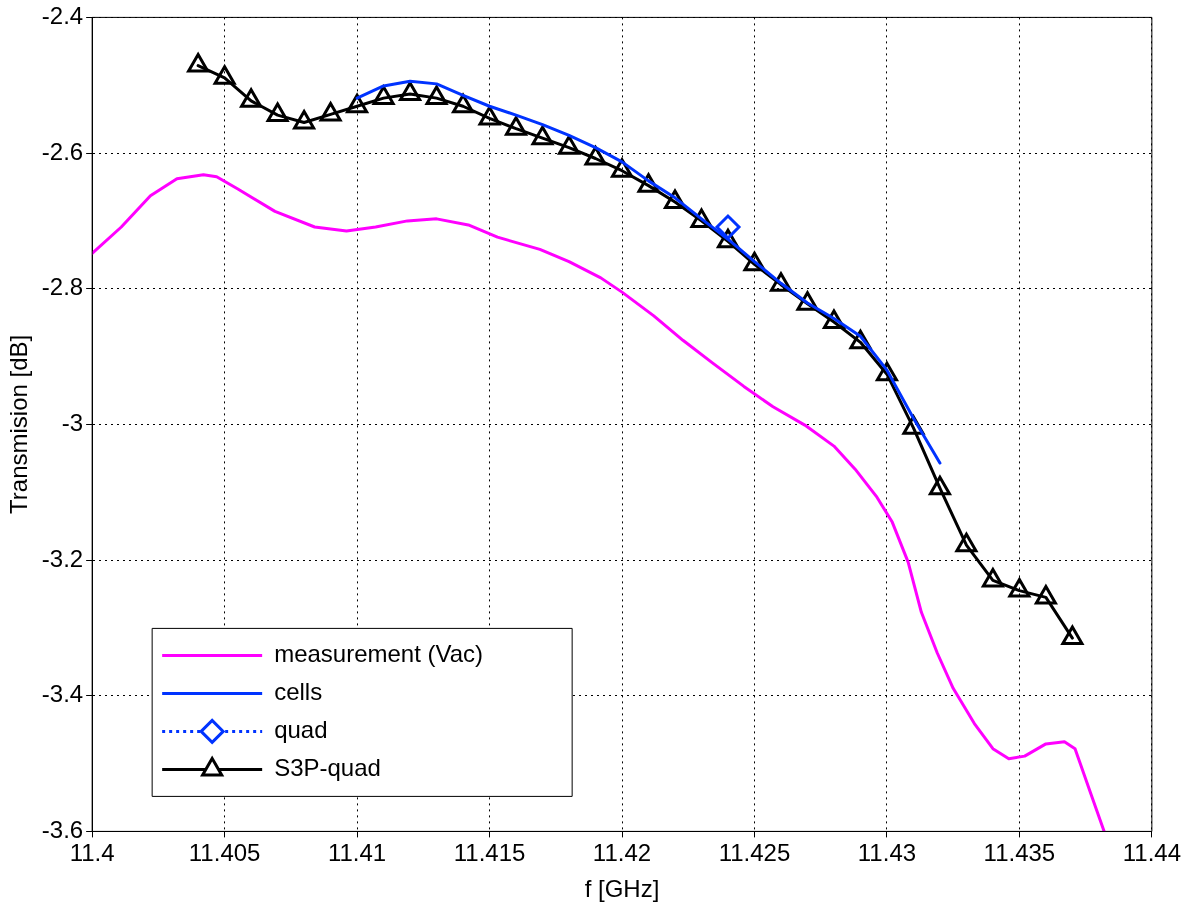 The height and width of the screenshot is (909, 1184). Describe the element at coordinates (489, 853) in the screenshot. I see `x-tick-label: 11.415` at that location.